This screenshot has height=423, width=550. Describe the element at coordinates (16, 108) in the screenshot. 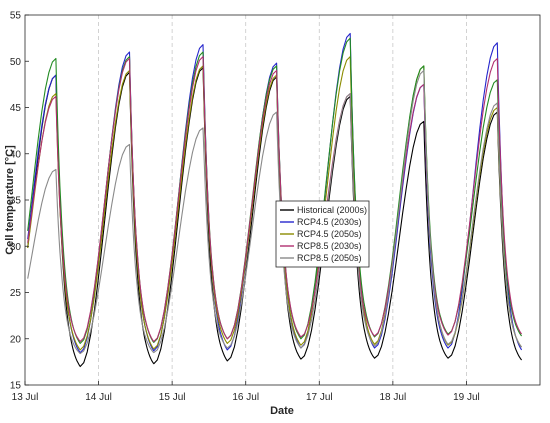

I see `y-tick-label: 45` at that location.